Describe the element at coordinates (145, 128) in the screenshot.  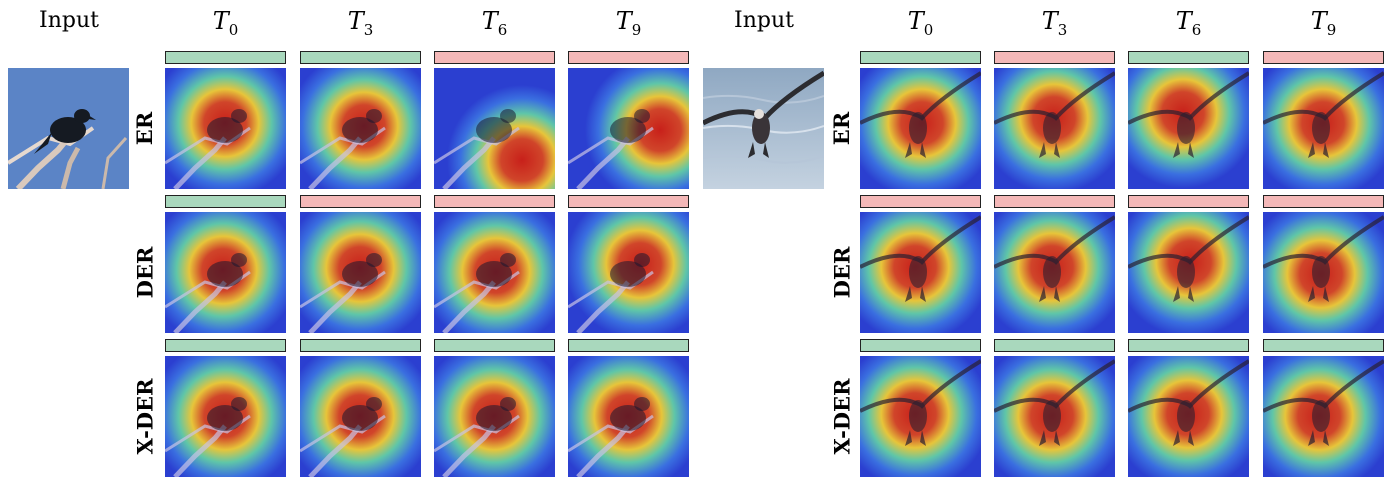
I see `row-label-left-er: ER` at that location.